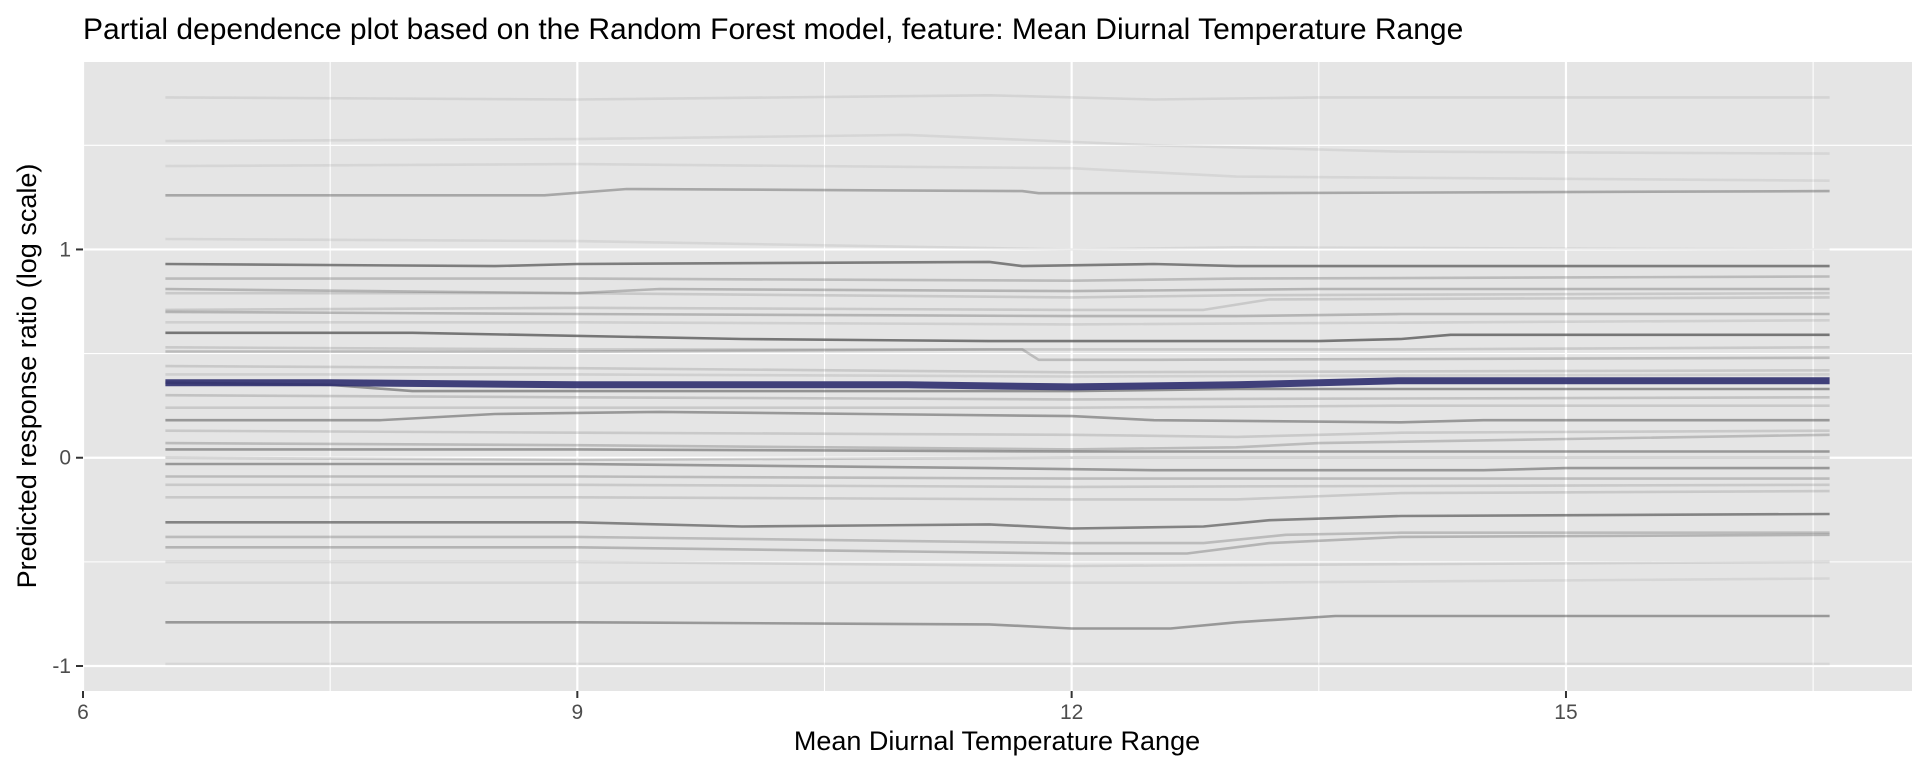 Image resolution: width=1920 pixels, height=773 pixels. I want to click on y-axis-label: Predicted response ratio (log scale), so click(27, 376).